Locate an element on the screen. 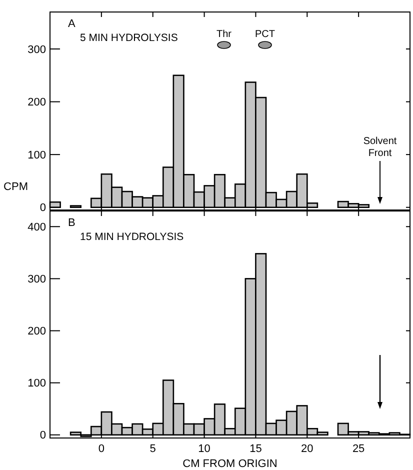  annotation: PCT is located at coordinates (265, 34).